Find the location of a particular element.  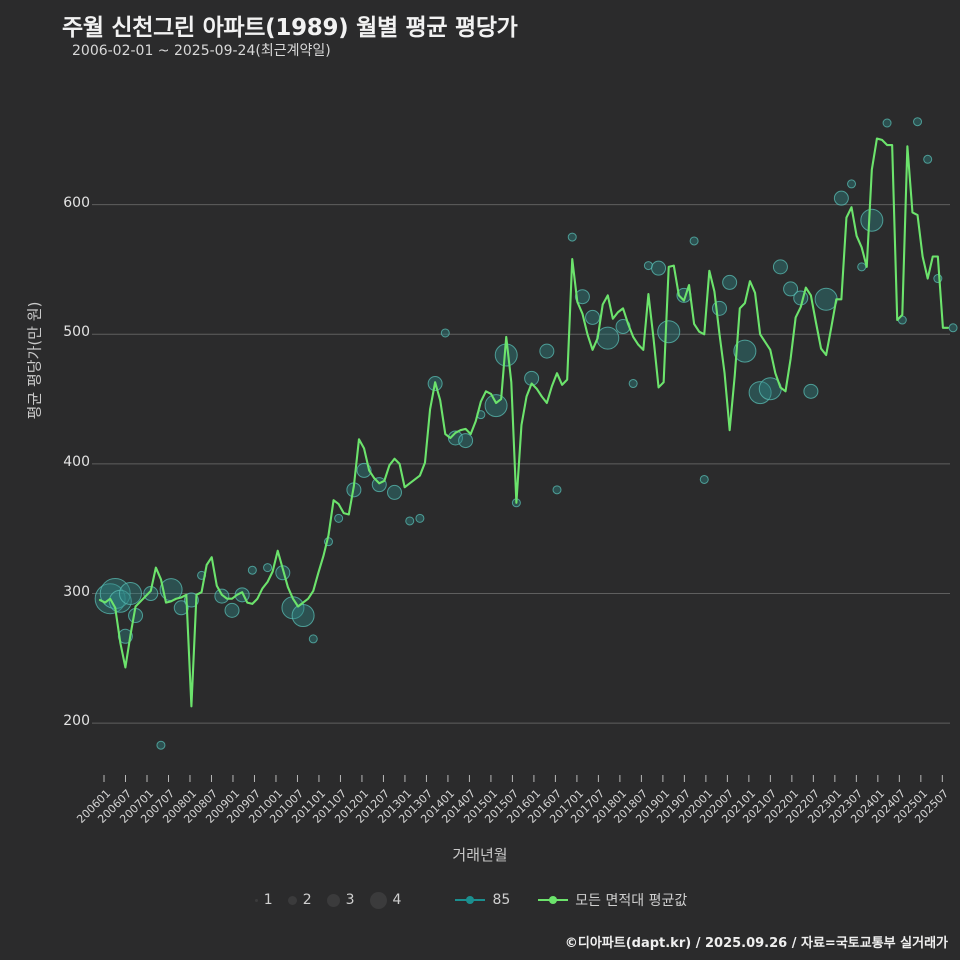

y-axis-tick-label: 200 is located at coordinates (76, 721).